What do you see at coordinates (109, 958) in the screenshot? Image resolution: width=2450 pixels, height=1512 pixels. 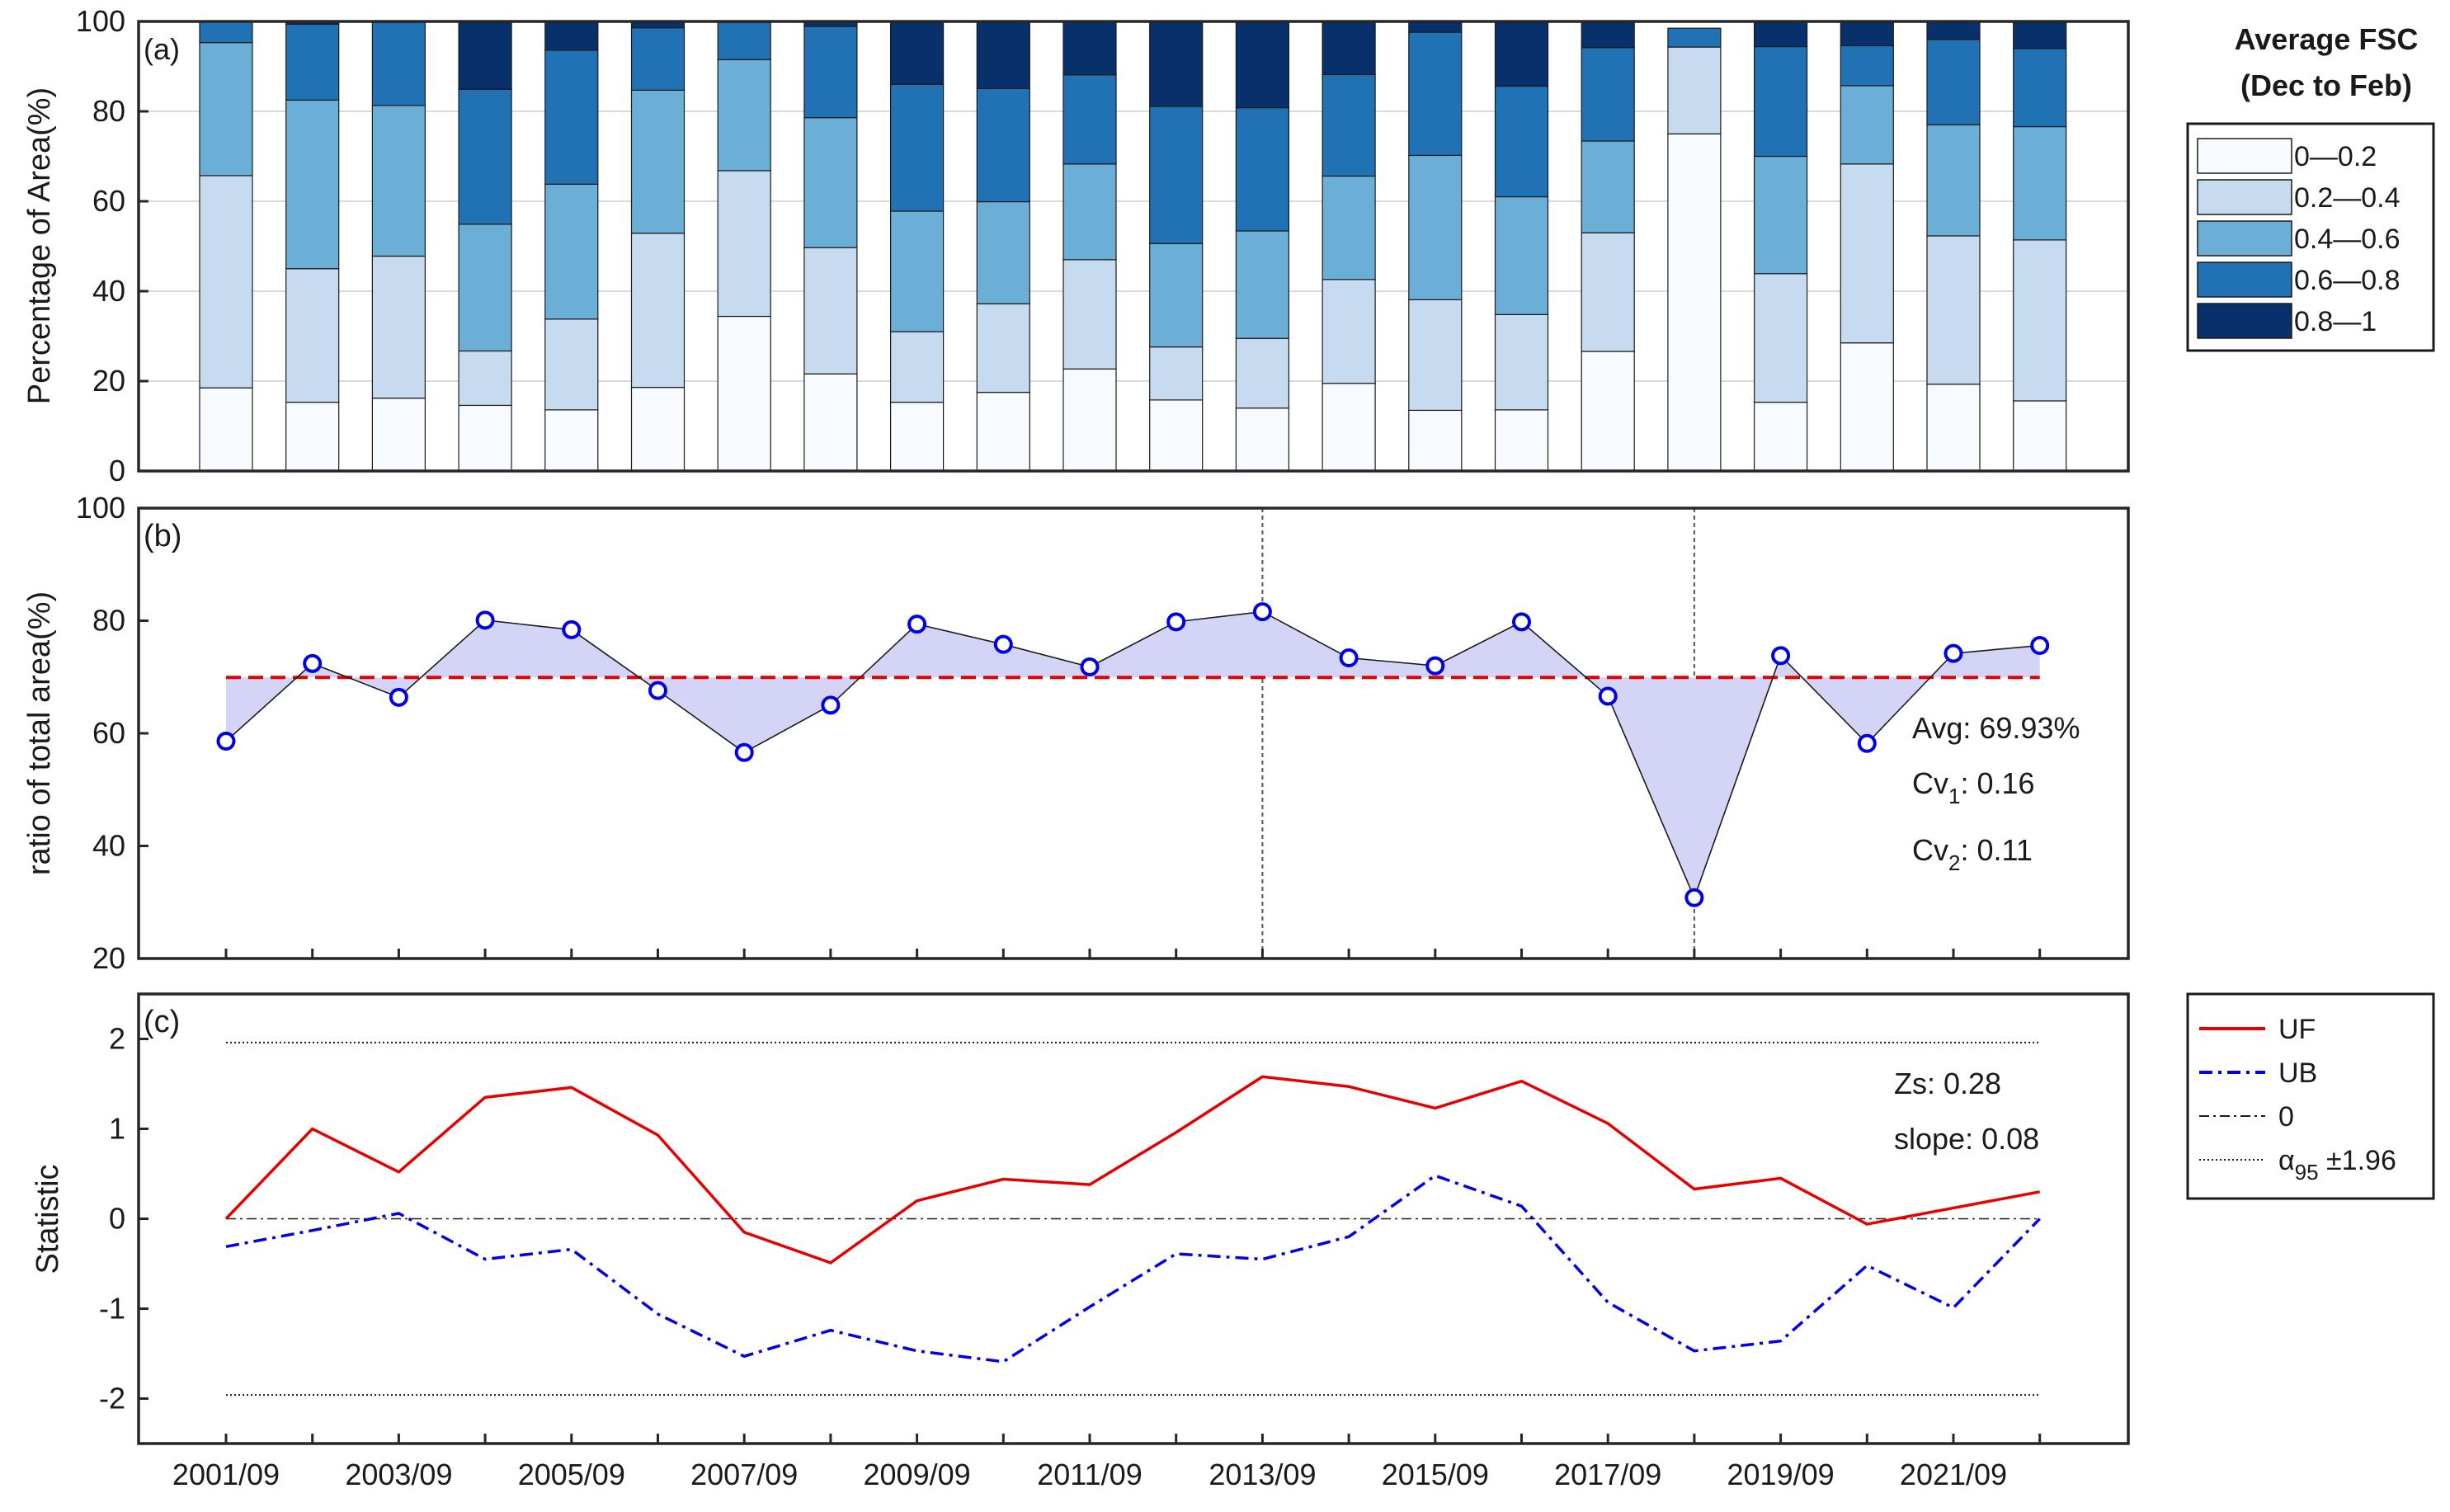 I see `panel-b-ytick-label: 20` at bounding box center [109, 958].